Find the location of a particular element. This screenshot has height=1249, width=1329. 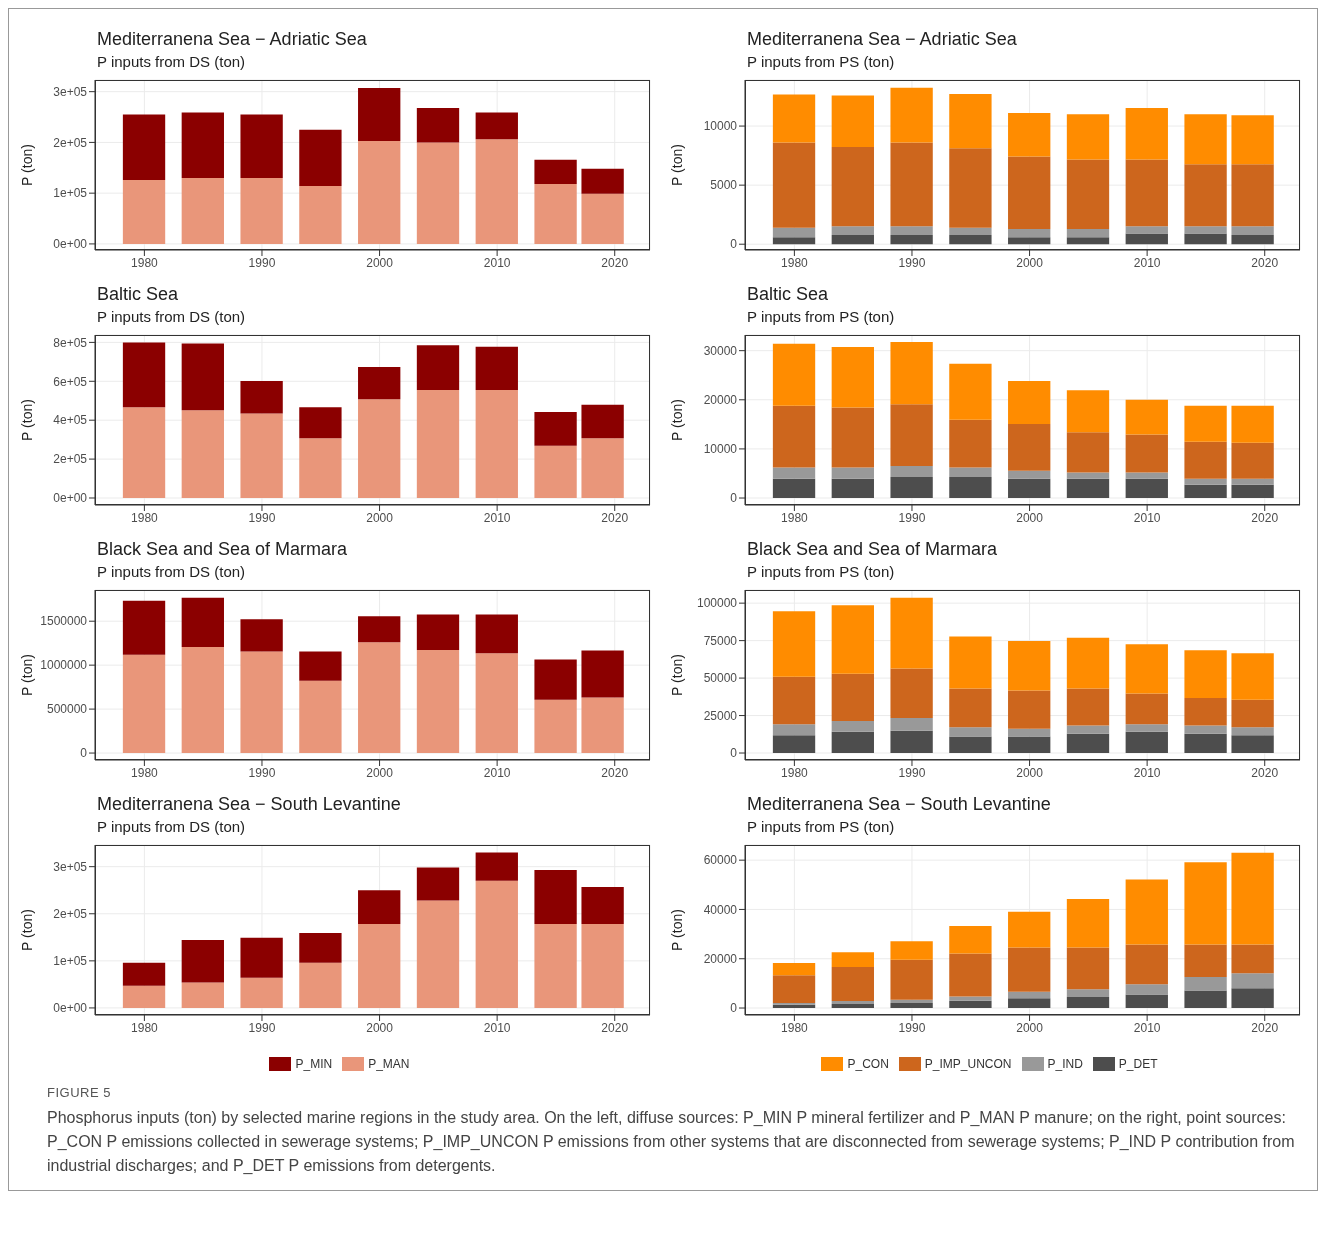

text: Phosphorus inputs (ton) by selected marine regions in the study area. On the left, diffuse sources: P_MIN P mineral fertilizer and P_MAN P manure; on the right, point sources: P_CON P emissions collected in sewerage systems; P_IMP_UNCON P emissions from other systems that are disconnected from sewerage systems; P_IND P contribution from industrial discharges; and P_DET P emissions from detergents. is located at coordinates (671, 1142).